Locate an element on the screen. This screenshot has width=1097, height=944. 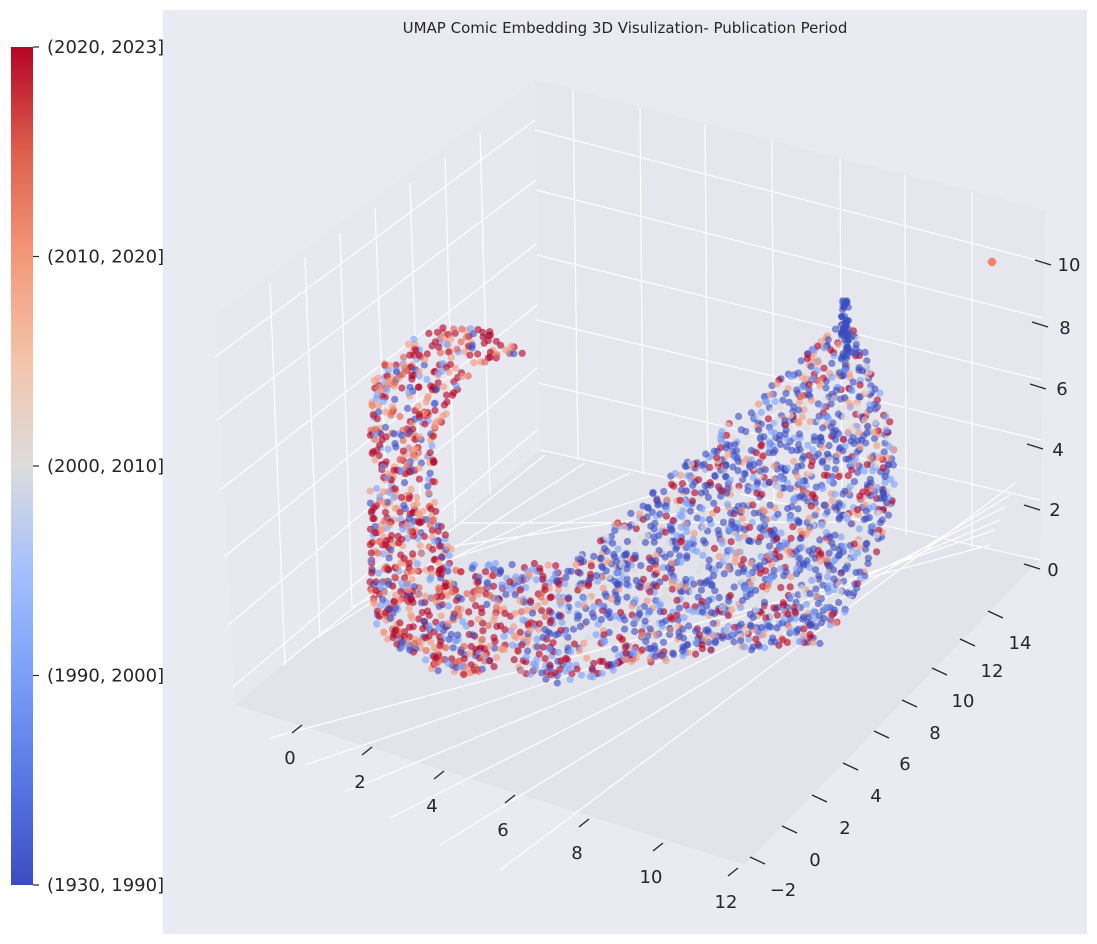
z-tick-label: 2 is located at coordinates (1054, 510).